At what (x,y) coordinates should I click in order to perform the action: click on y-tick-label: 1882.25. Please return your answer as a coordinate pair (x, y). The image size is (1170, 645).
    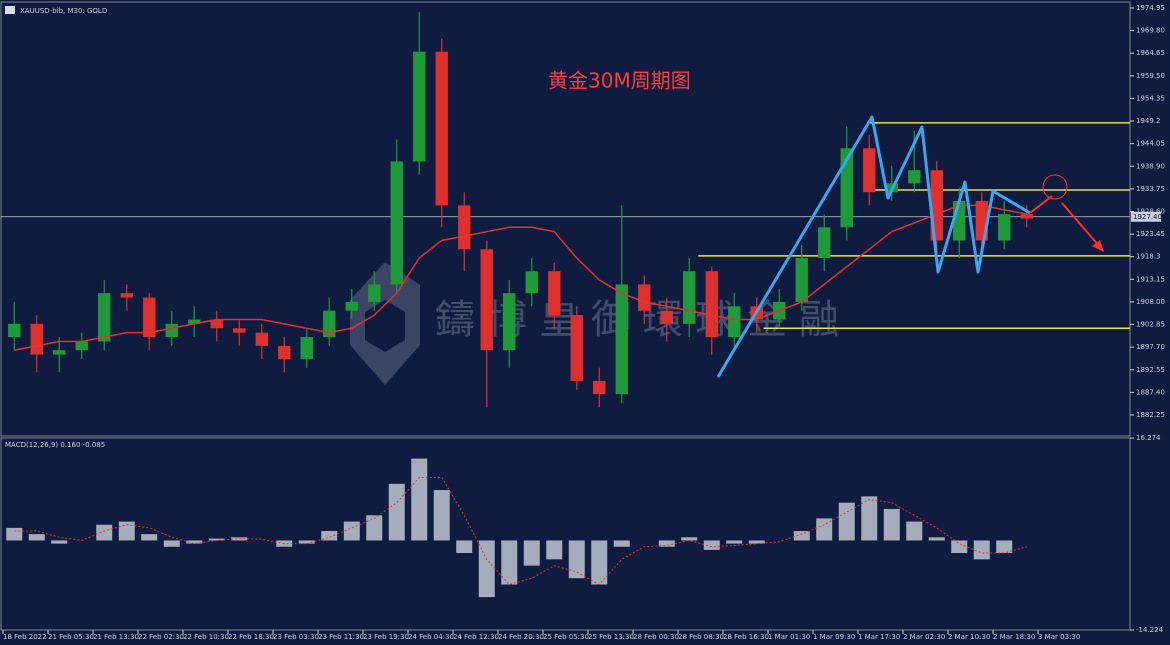
    Looking at the image, I should click on (1150, 415).